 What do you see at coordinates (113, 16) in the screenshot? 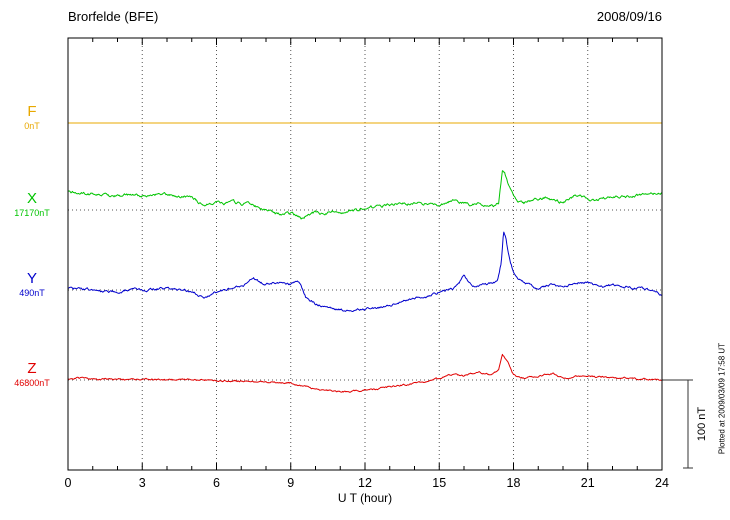
I see `station-title: Brorfelde (BFE)` at bounding box center [113, 16].